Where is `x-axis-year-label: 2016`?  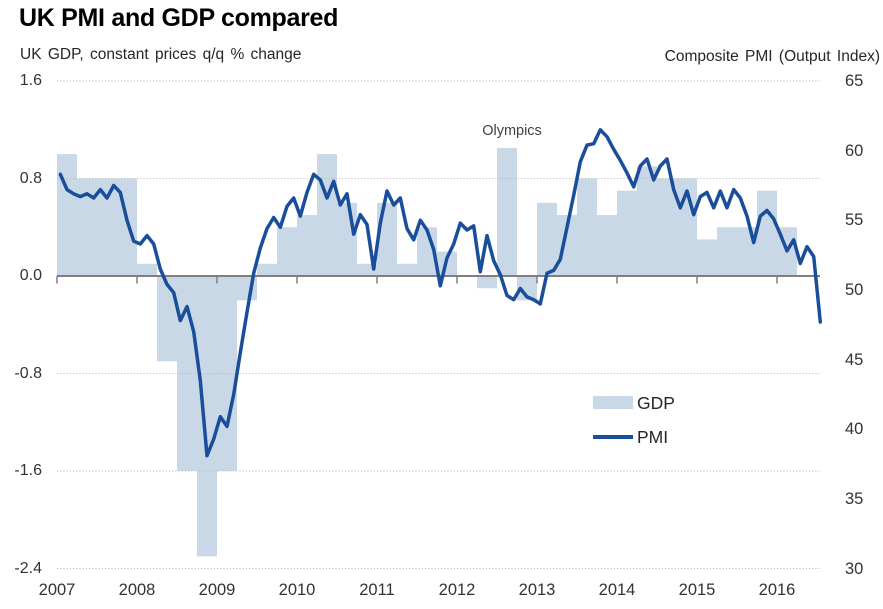
x-axis-year-label: 2016 is located at coordinates (777, 590).